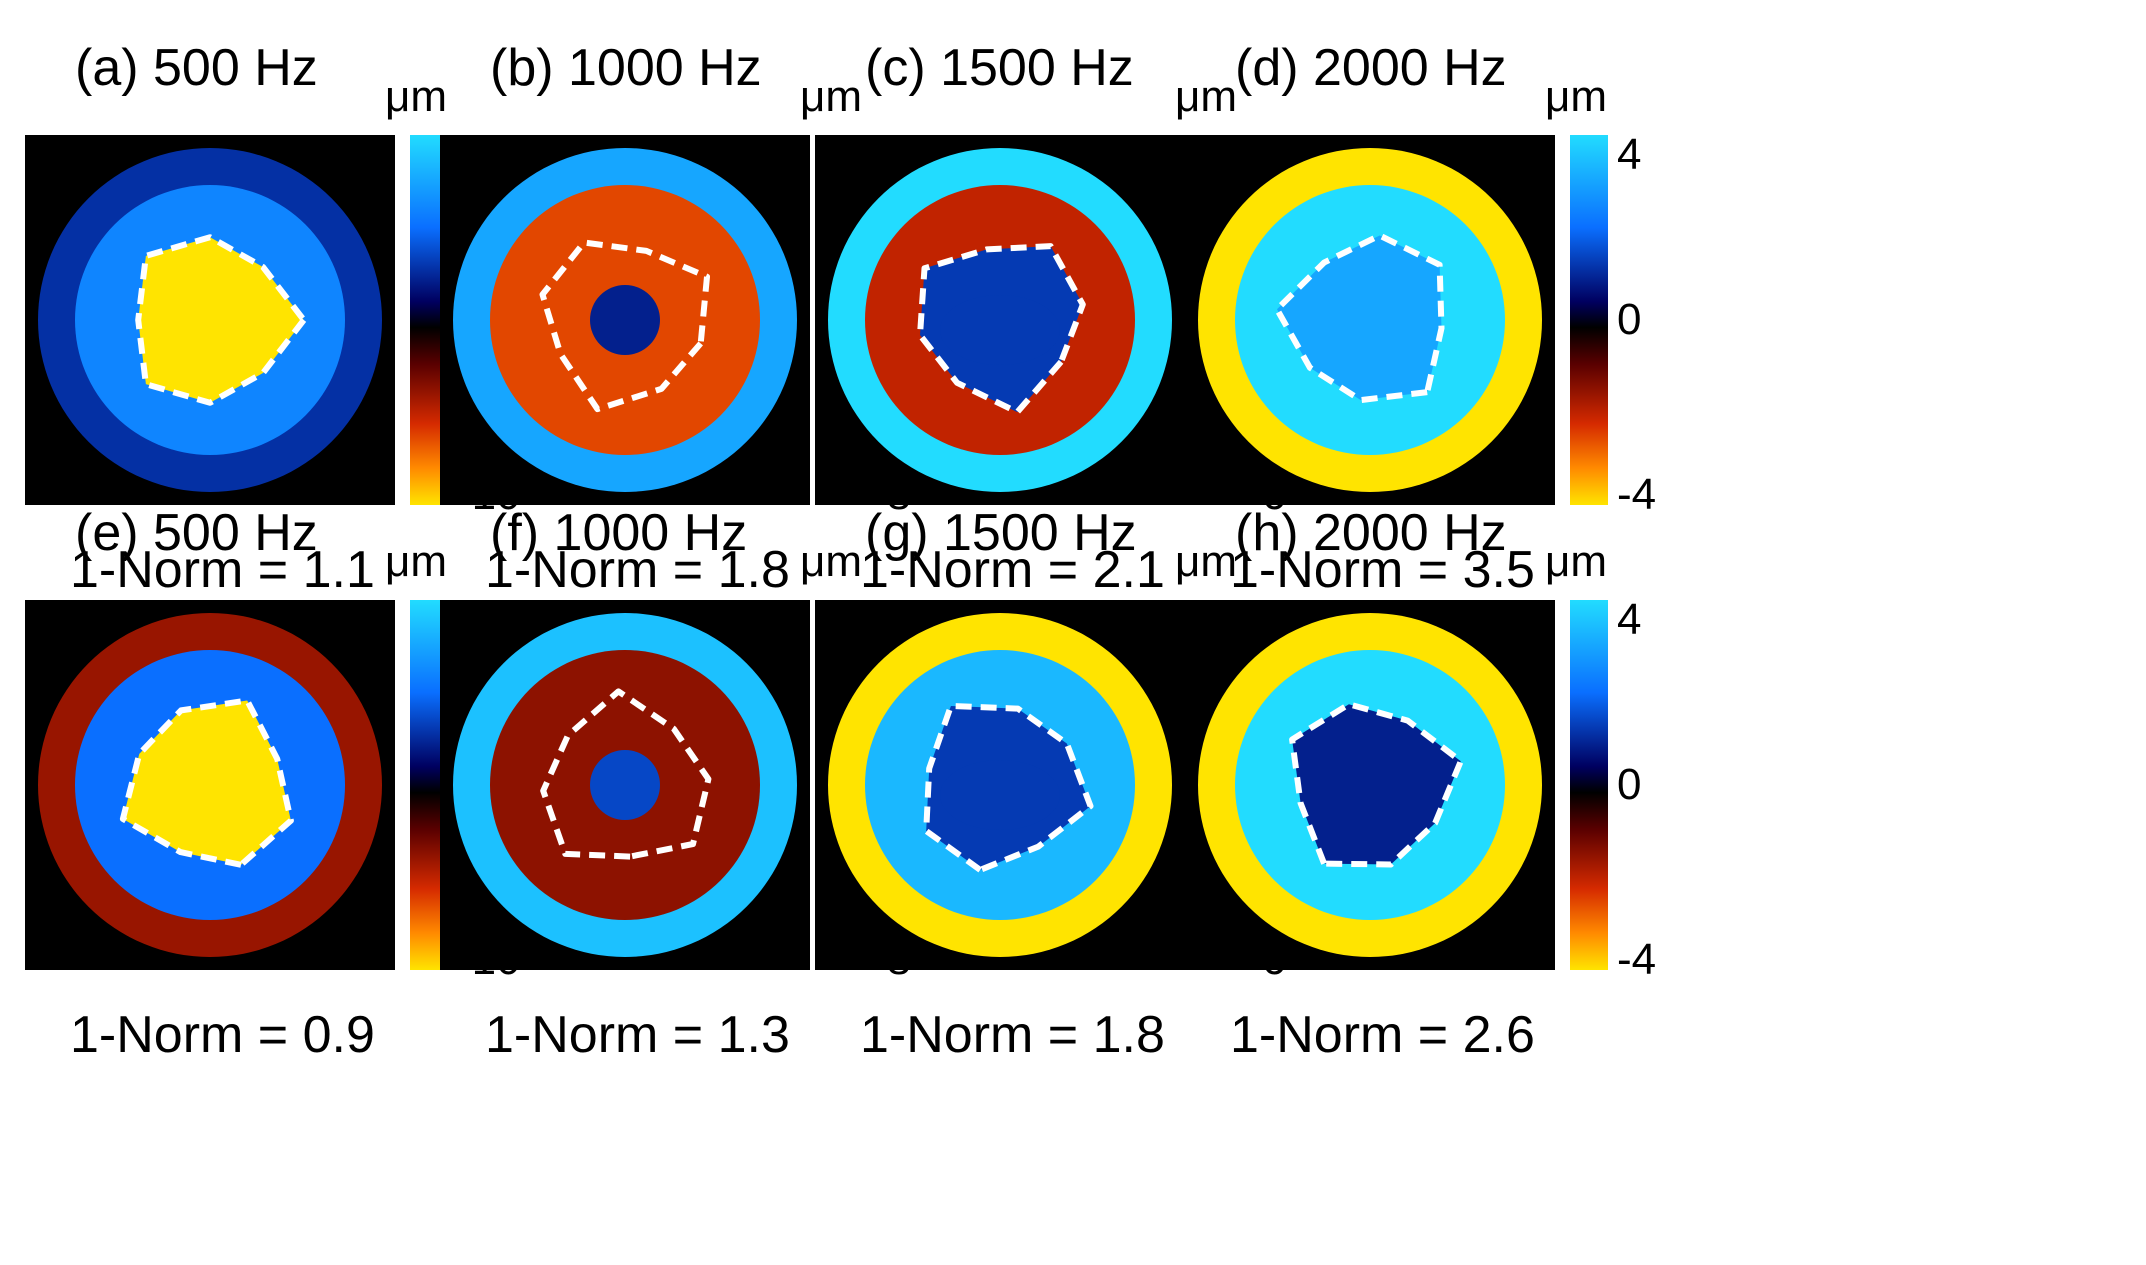 The height and width of the screenshot is (1265, 2146). I want to click on norm-label: 1-Norm = 0.9, so click(222, 1035).